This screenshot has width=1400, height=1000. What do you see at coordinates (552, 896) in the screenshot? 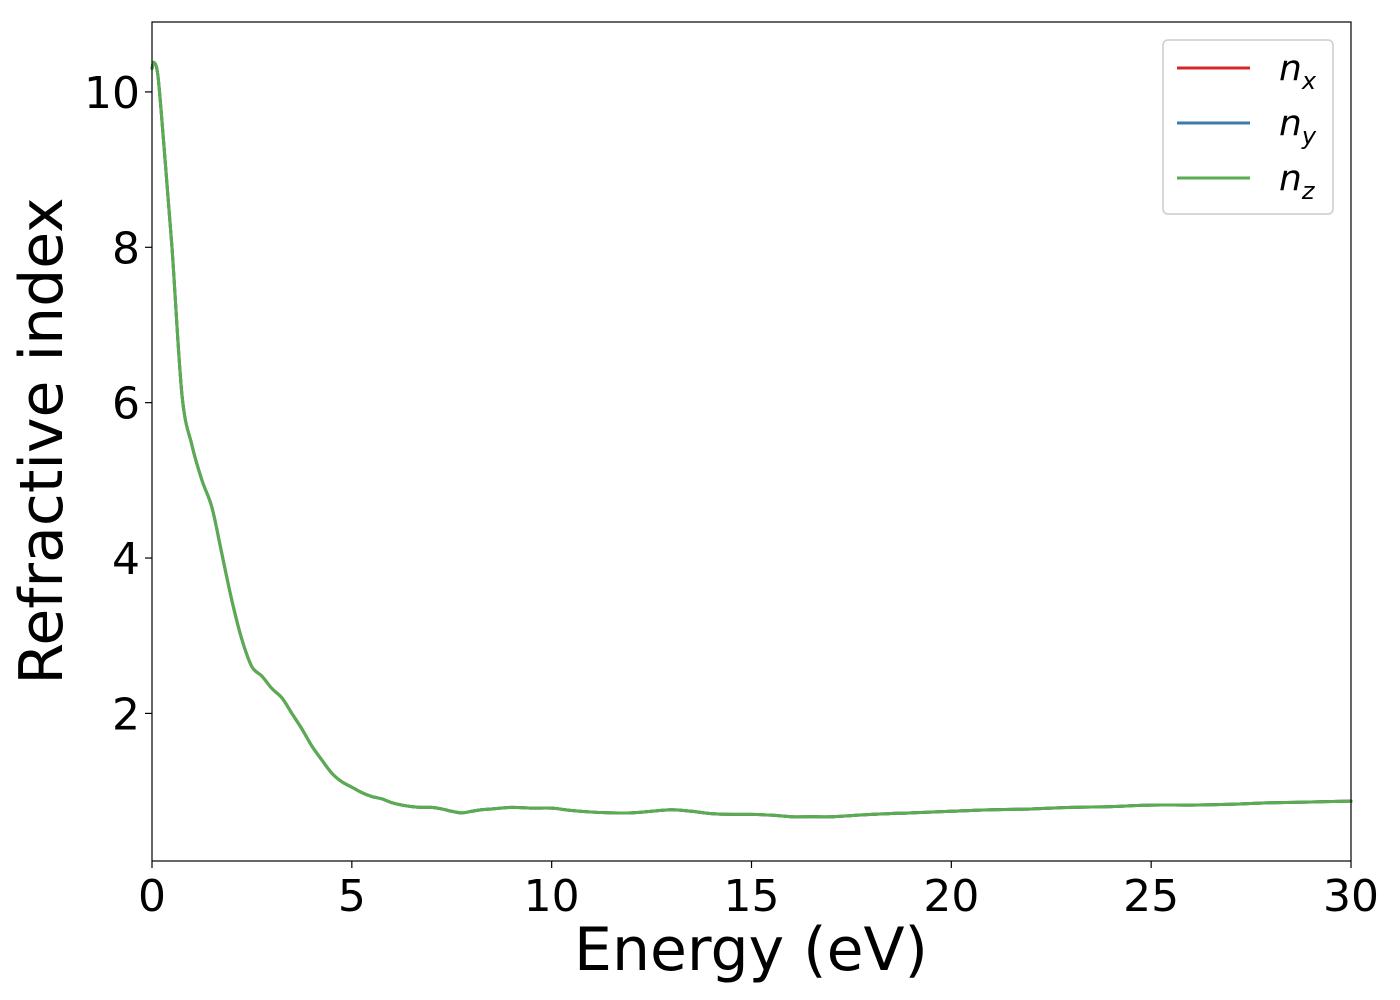
I see `x-tick-label: 10` at bounding box center [552, 896].